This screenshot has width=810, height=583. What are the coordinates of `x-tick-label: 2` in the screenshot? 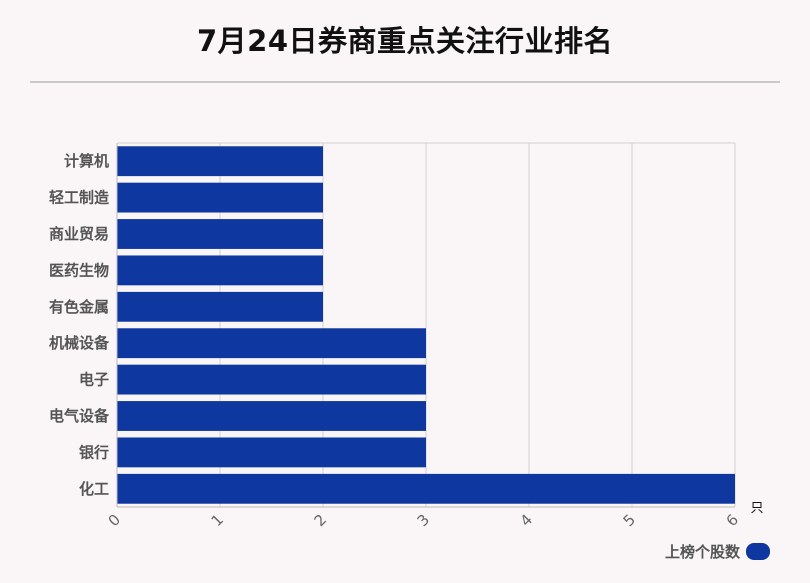 It's located at (320, 520).